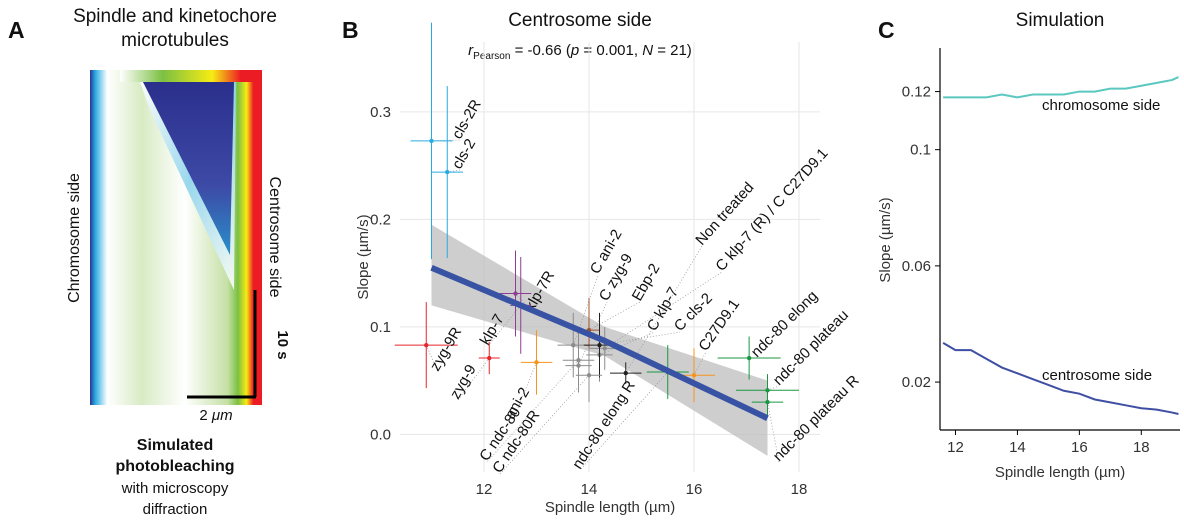 The image size is (1184, 523). Describe the element at coordinates (610, 50) in the screenshot. I see `stat-part: = 0.001,` at that location.